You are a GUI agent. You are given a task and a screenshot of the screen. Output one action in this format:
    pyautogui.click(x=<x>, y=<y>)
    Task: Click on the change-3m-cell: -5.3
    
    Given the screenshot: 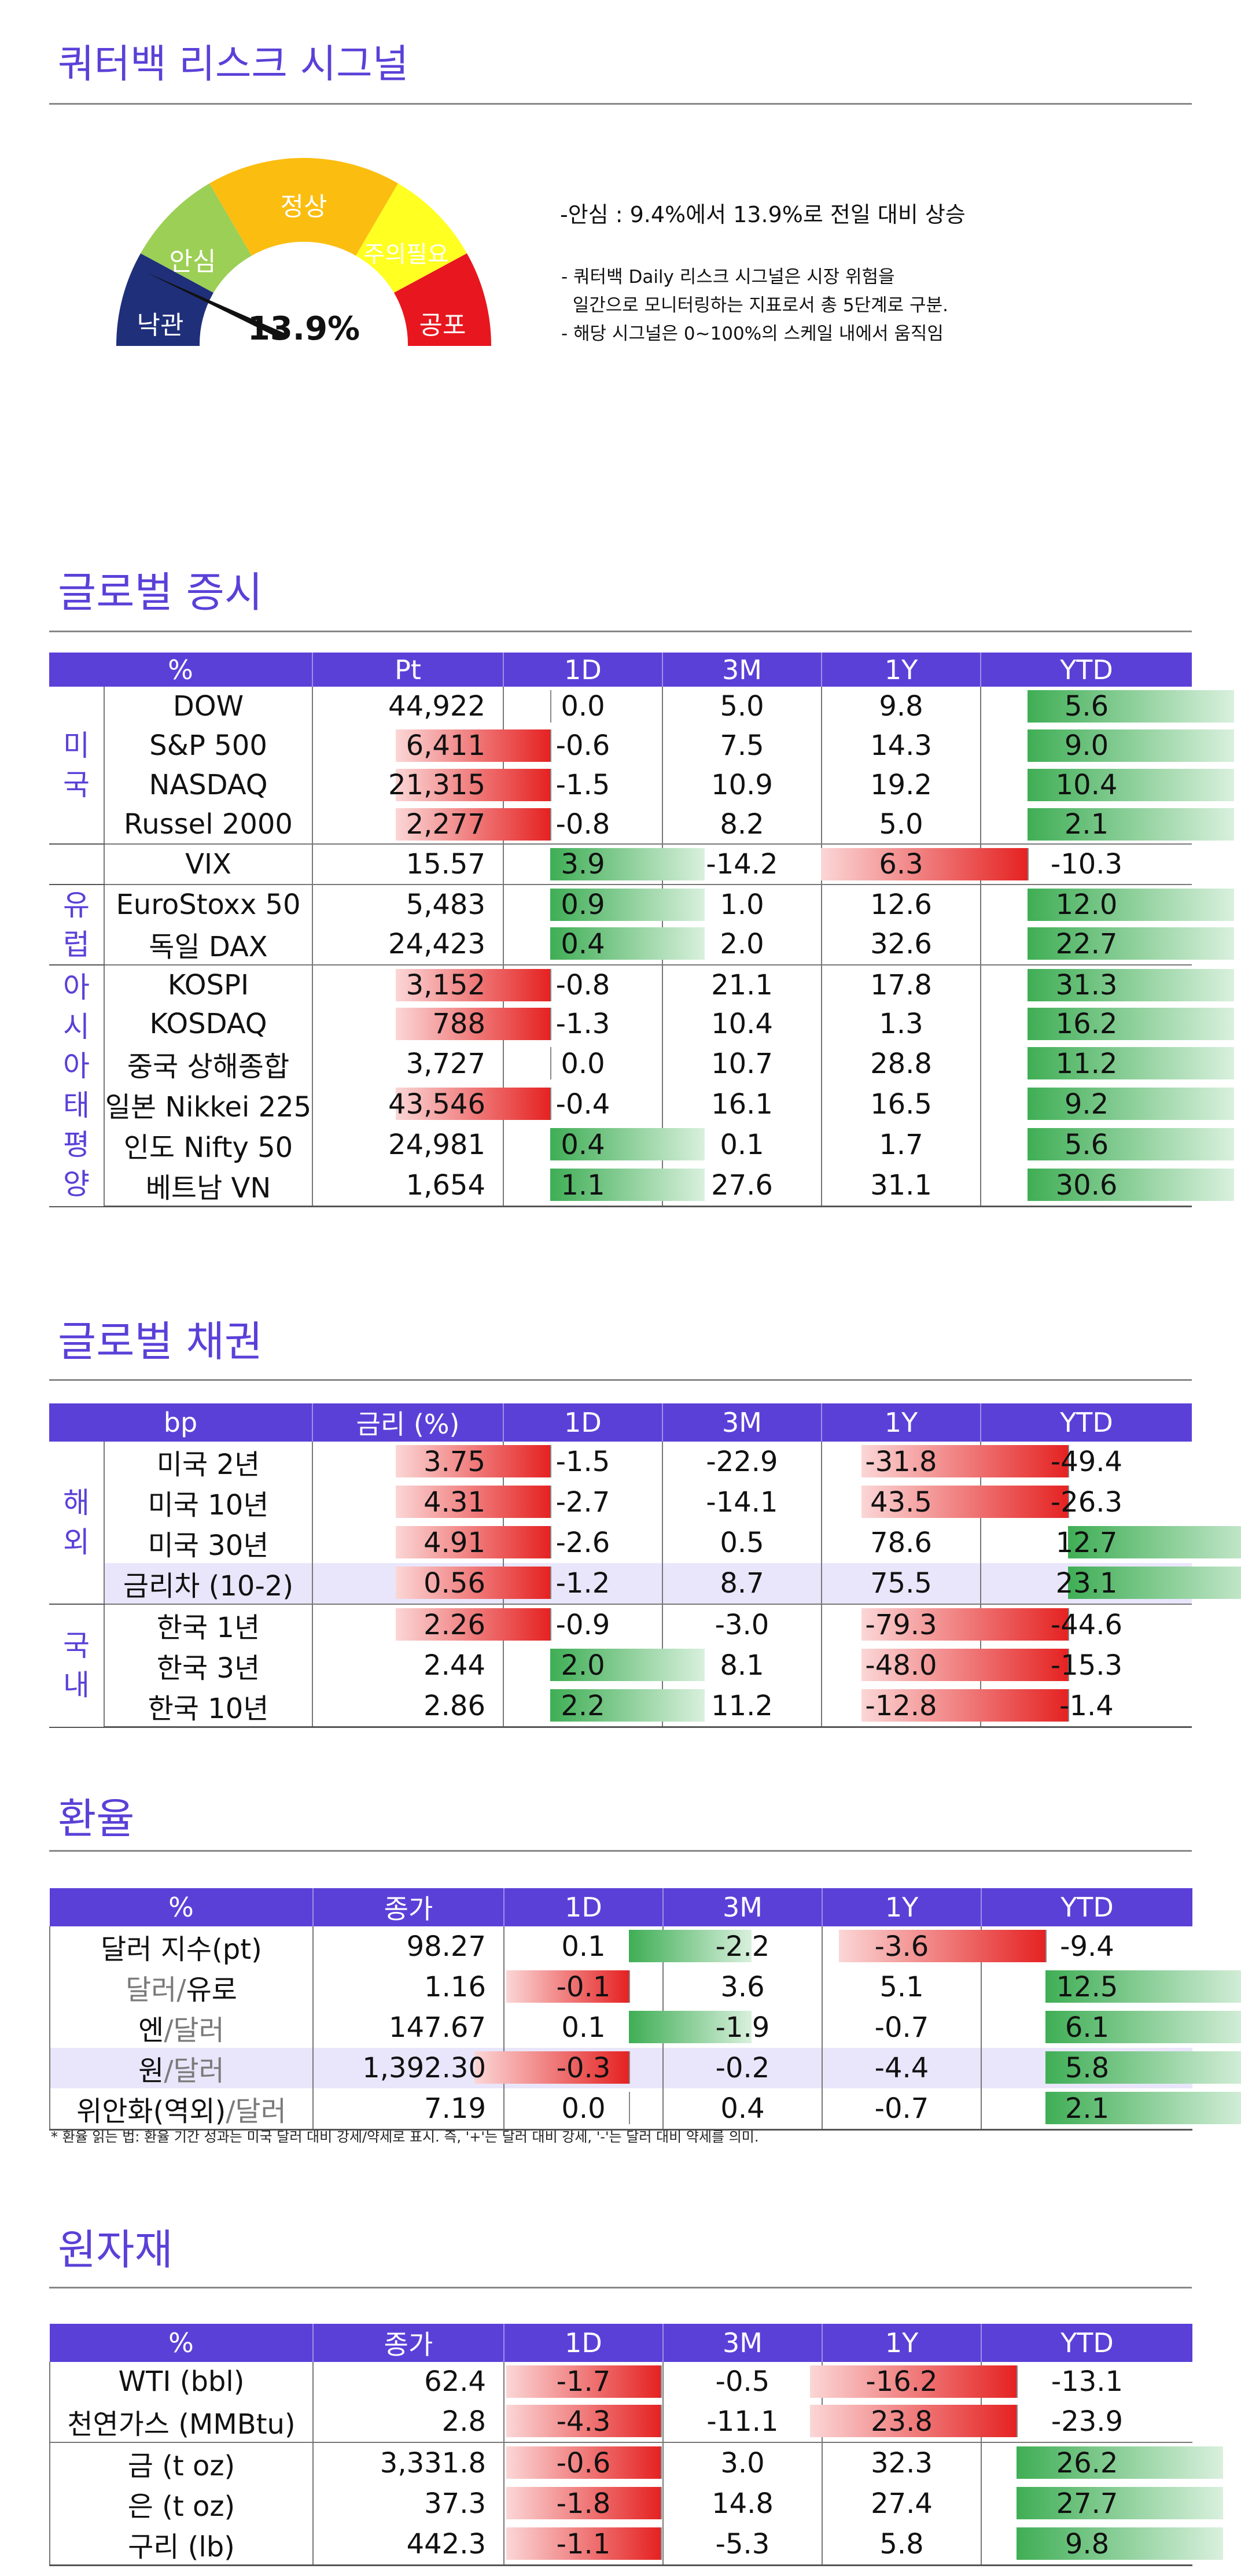 What is the action you would take?
    pyautogui.click(x=742, y=2545)
    